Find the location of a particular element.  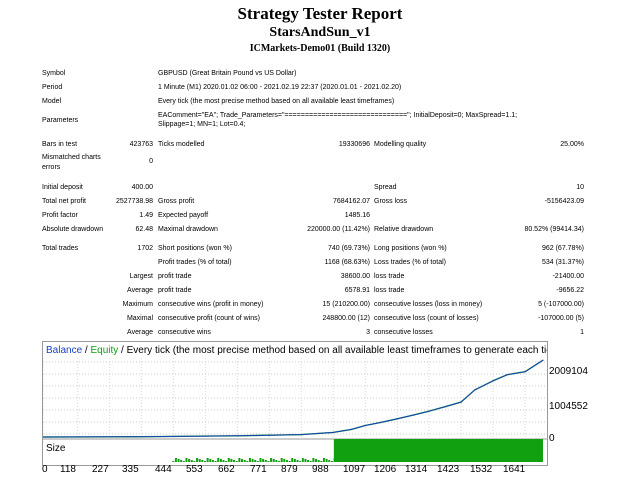

gross-profit-value: 7684162.07 is located at coordinates (351, 201).